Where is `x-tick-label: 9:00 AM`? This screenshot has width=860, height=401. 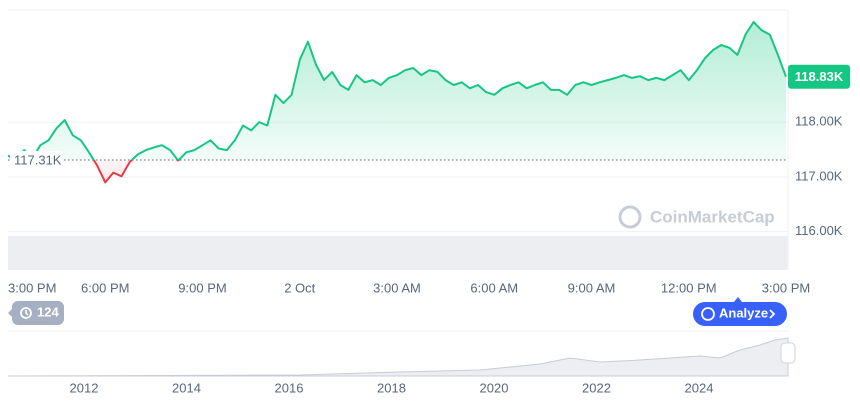 x-tick-label: 9:00 AM is located at coordinates (592, 287).